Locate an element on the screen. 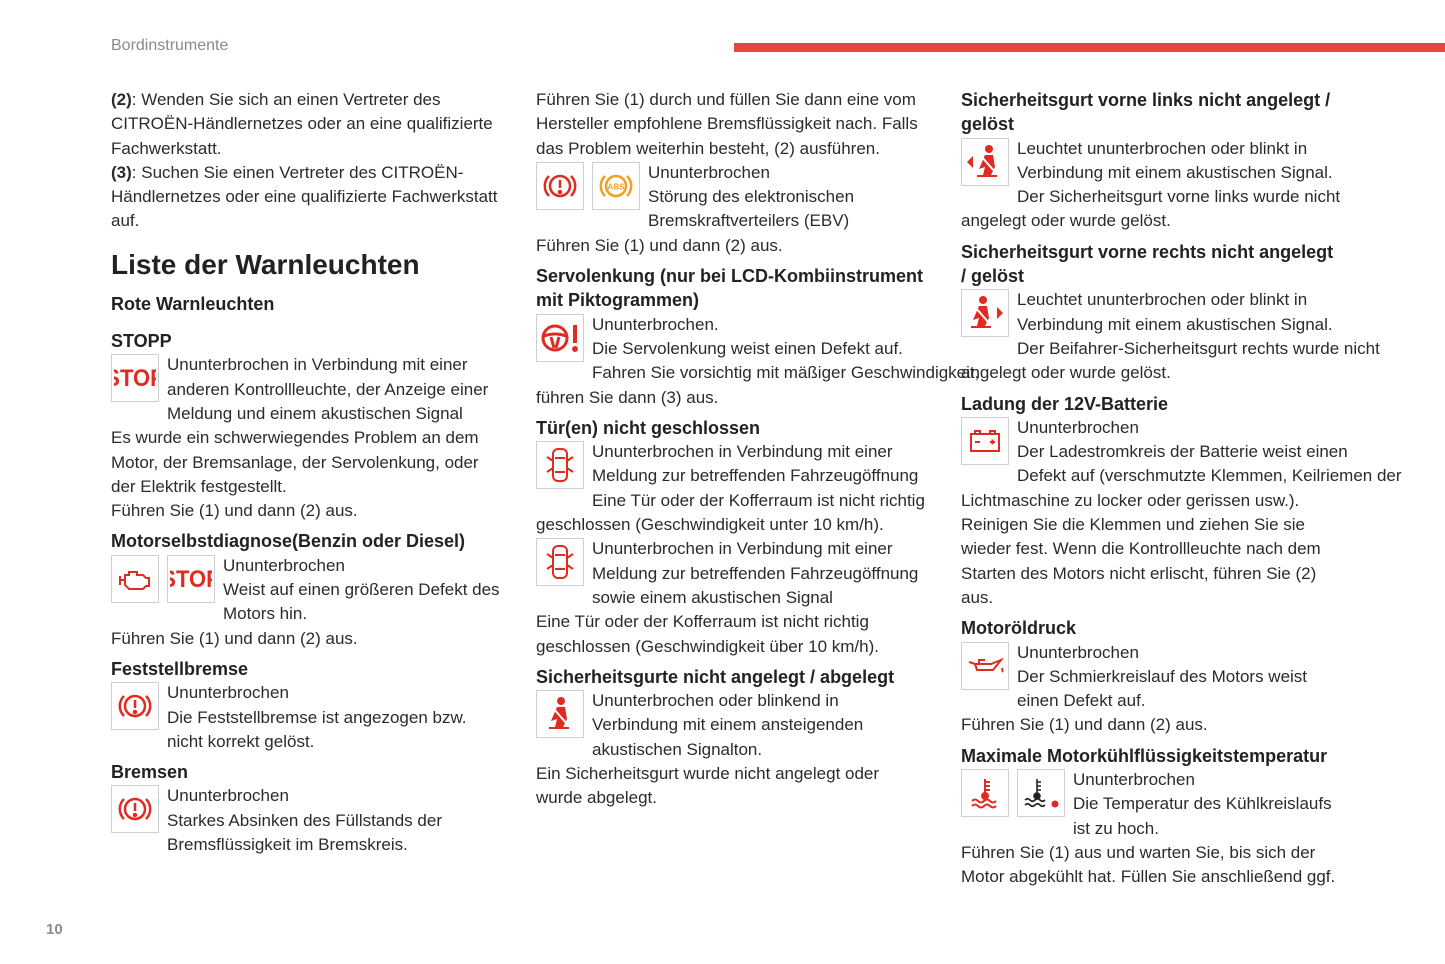  seatbelt-right-icon is located at coordinates (985, 313).